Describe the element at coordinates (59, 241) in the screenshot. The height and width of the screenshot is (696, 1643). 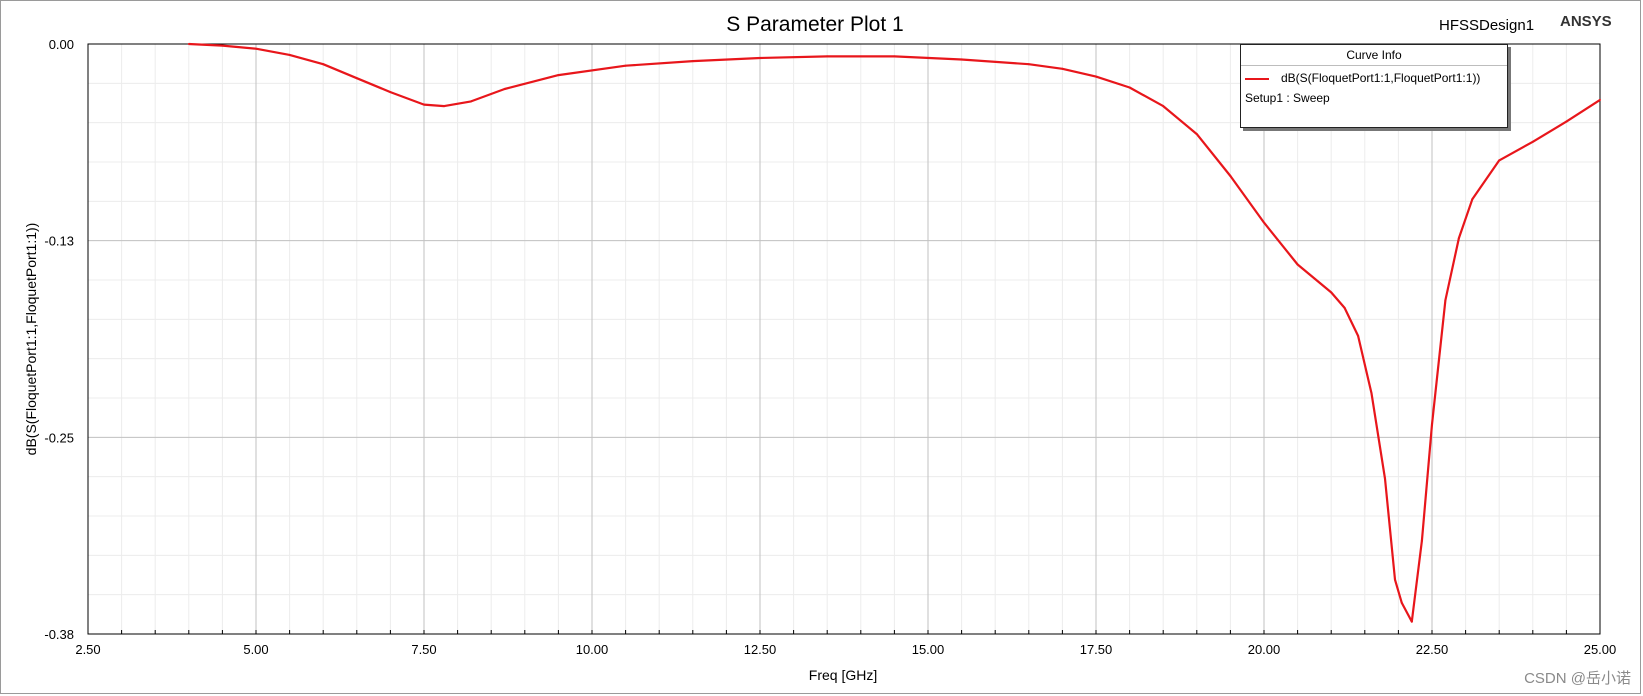
I see `y-tick-label: -0.13` at that location.